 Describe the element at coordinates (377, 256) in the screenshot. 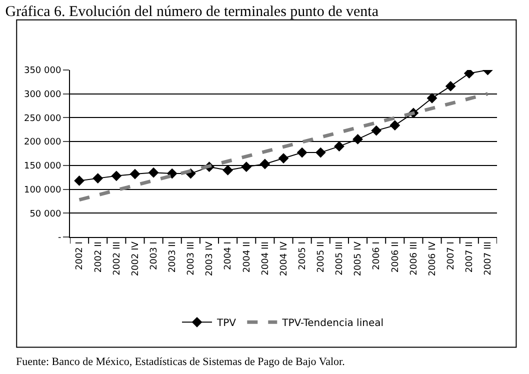

I see `x-tick-label: 2006 I` at that location.